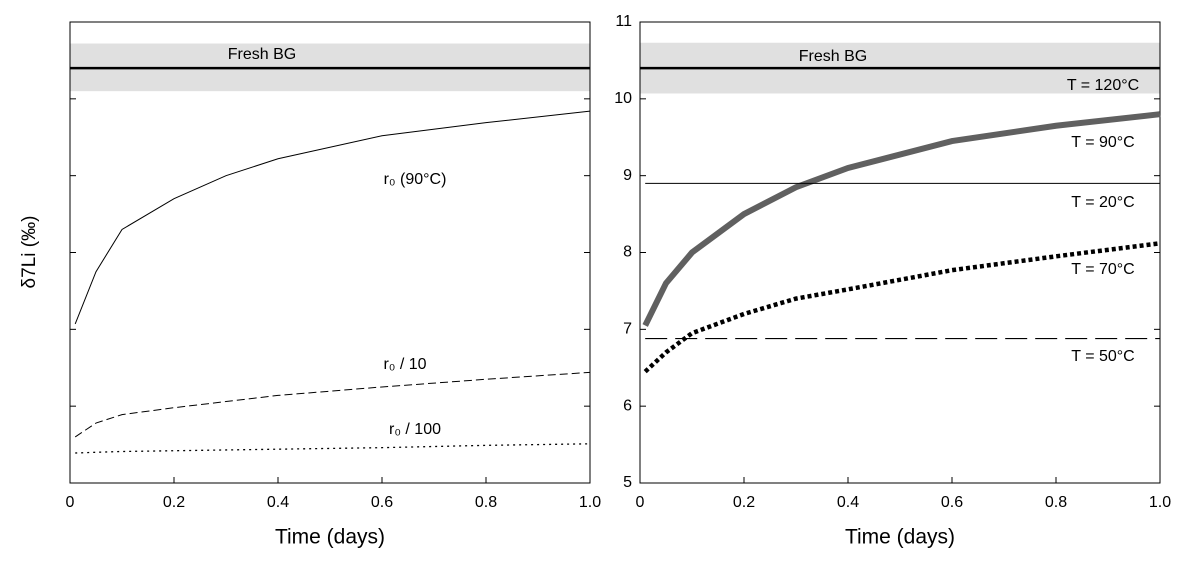 This screenshot has width=1179, height=562. Describe the element at coordinates (1102, 356) in the screenshot. I see `series-label: T = 50°C` at that location.